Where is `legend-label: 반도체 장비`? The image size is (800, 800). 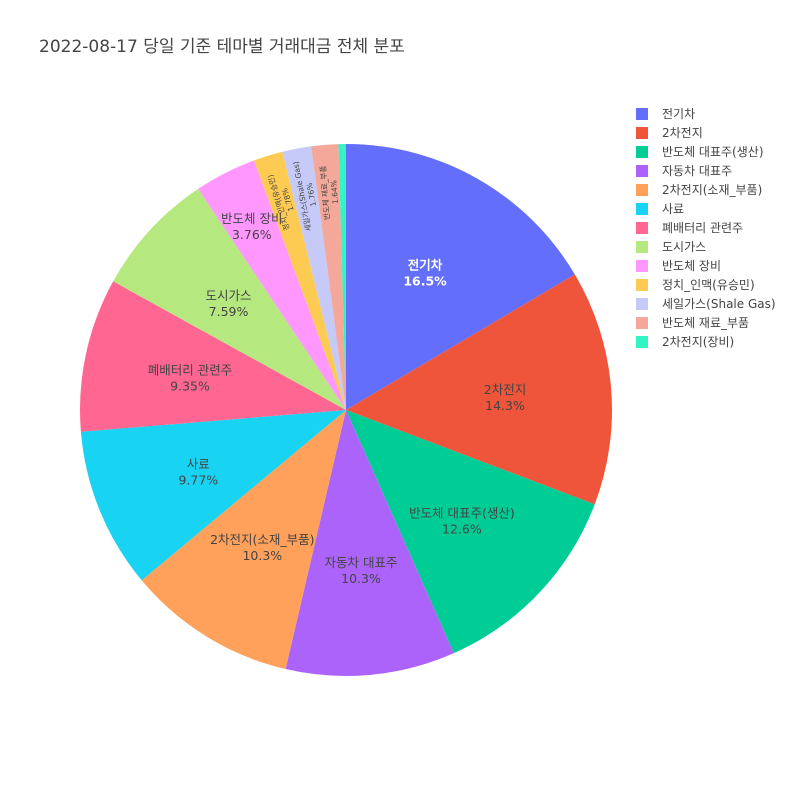
legend-label: 반도체 장비 is located at coordinates (692, 266).